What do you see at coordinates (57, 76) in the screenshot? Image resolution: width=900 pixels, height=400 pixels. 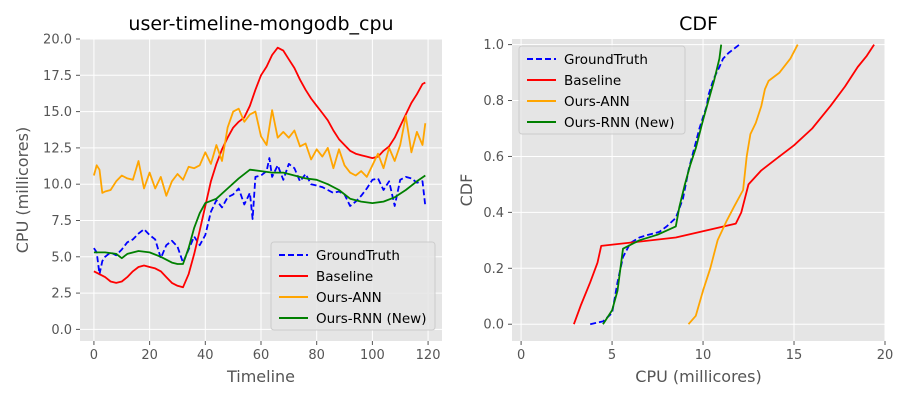 I see `y-tick-label: 17.5` at bounding box center [57, 76].